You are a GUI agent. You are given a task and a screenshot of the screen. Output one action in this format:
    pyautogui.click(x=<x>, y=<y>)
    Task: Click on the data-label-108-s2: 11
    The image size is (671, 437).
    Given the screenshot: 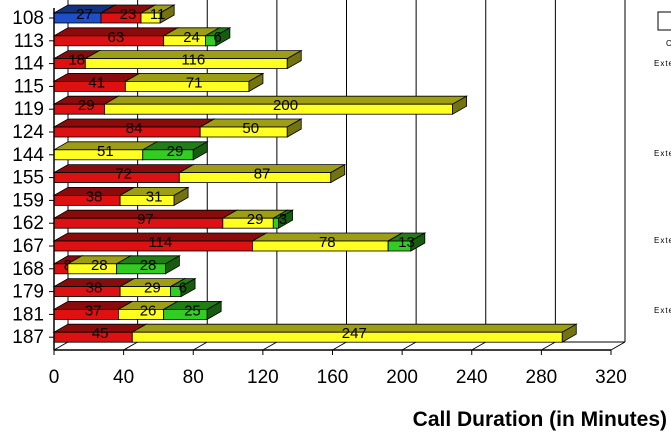 What is the action you would take?
    pyautogui.click(x=158, y=14)
    